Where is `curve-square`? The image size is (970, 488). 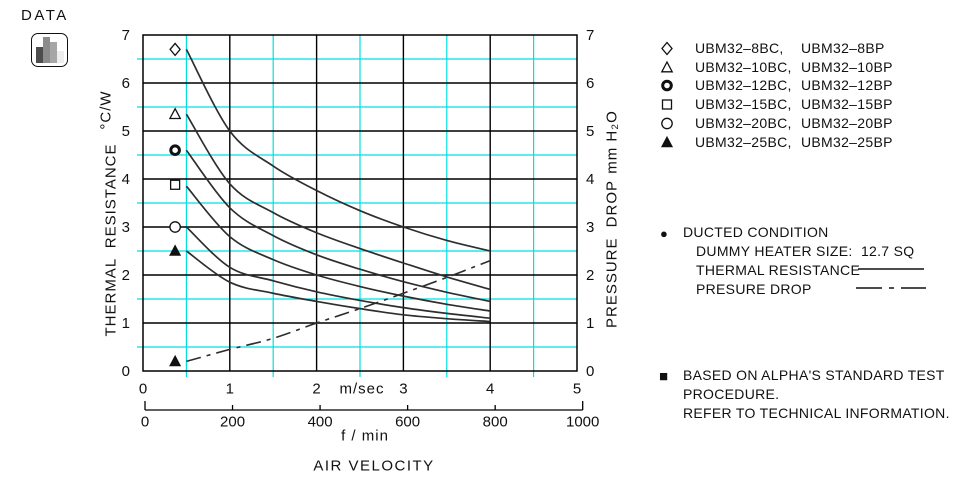 curve-square is located at coordinates (338, 248).